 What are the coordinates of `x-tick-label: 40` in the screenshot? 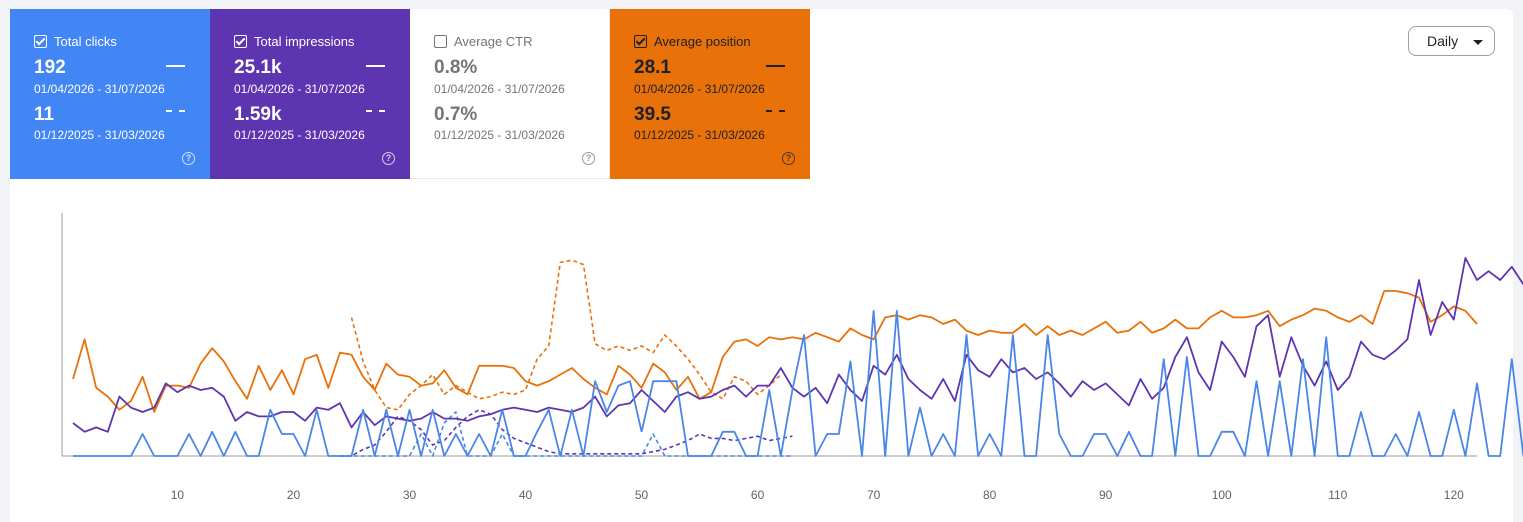 It's located at (526, 495).